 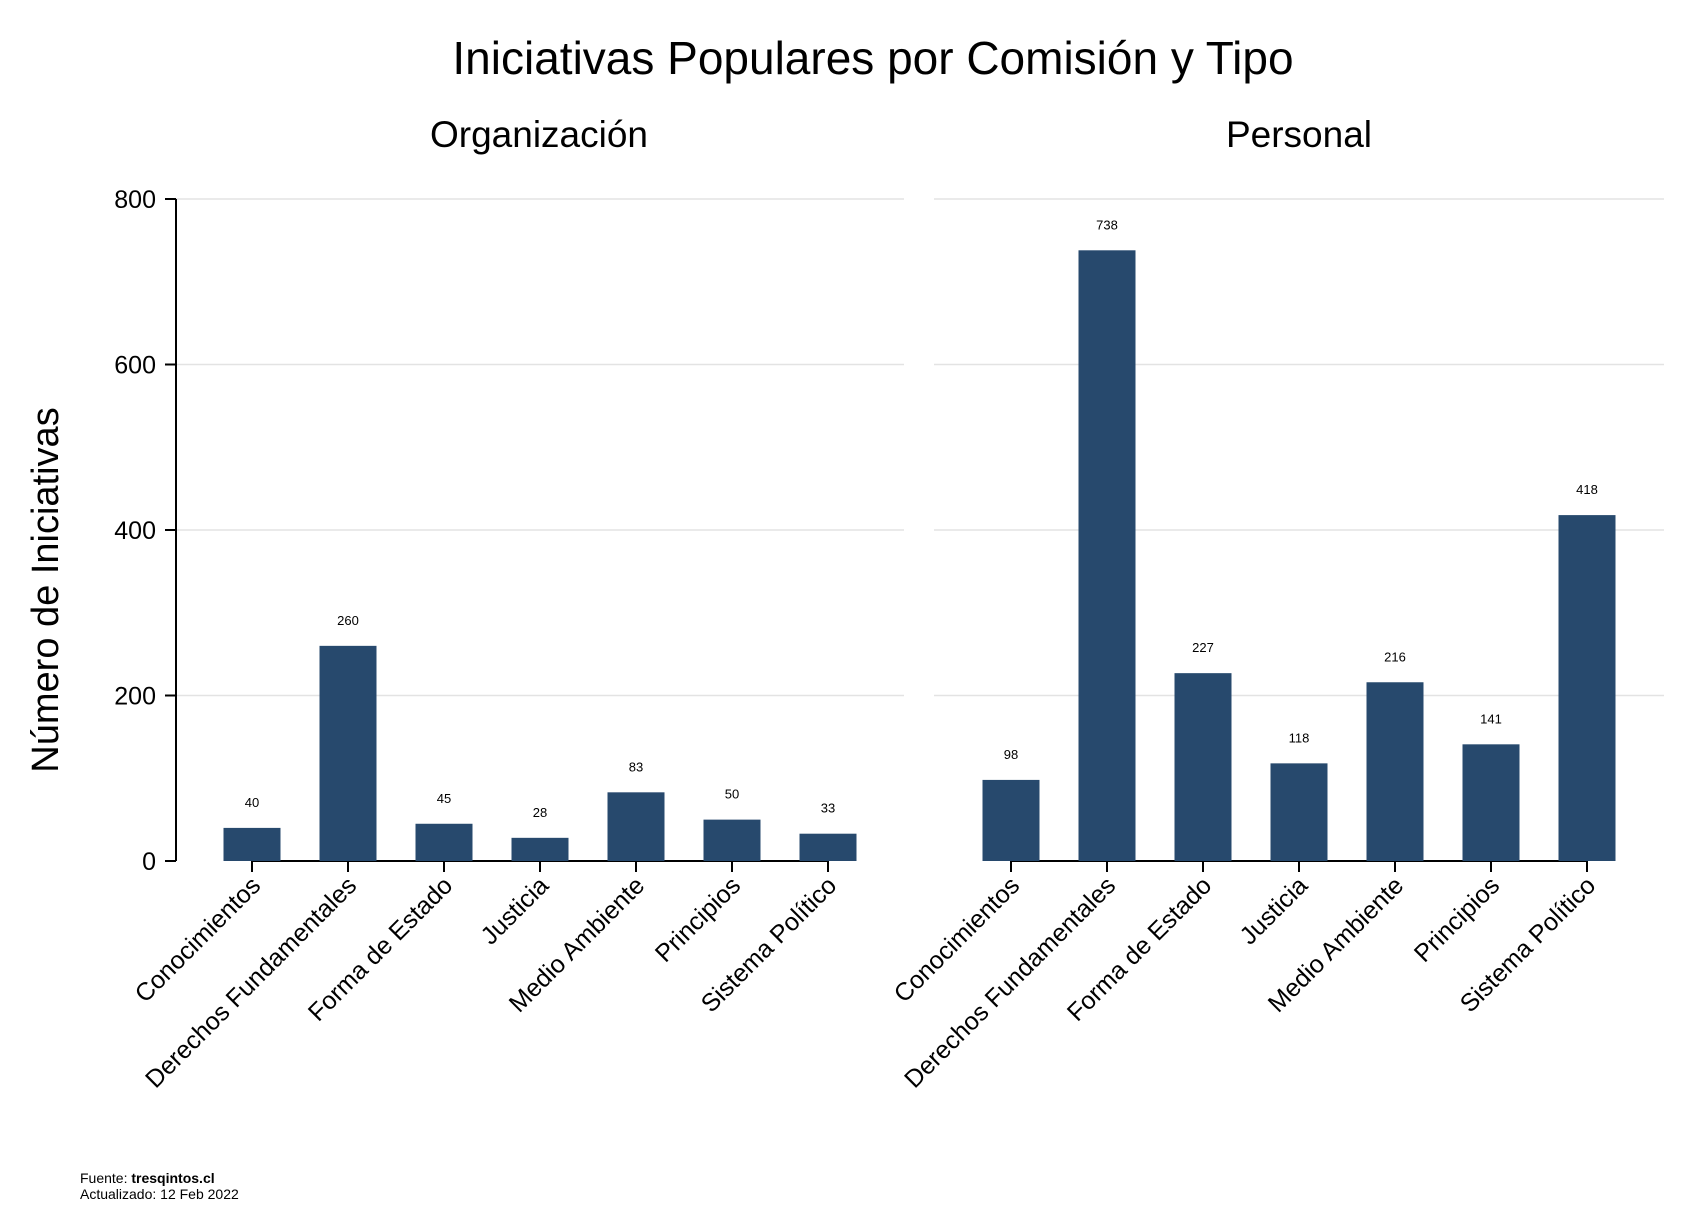 What do you see at coordinates (1587, 489) in the screenshot?
I see `data-label: 418` at bounding box center [1587, 489].